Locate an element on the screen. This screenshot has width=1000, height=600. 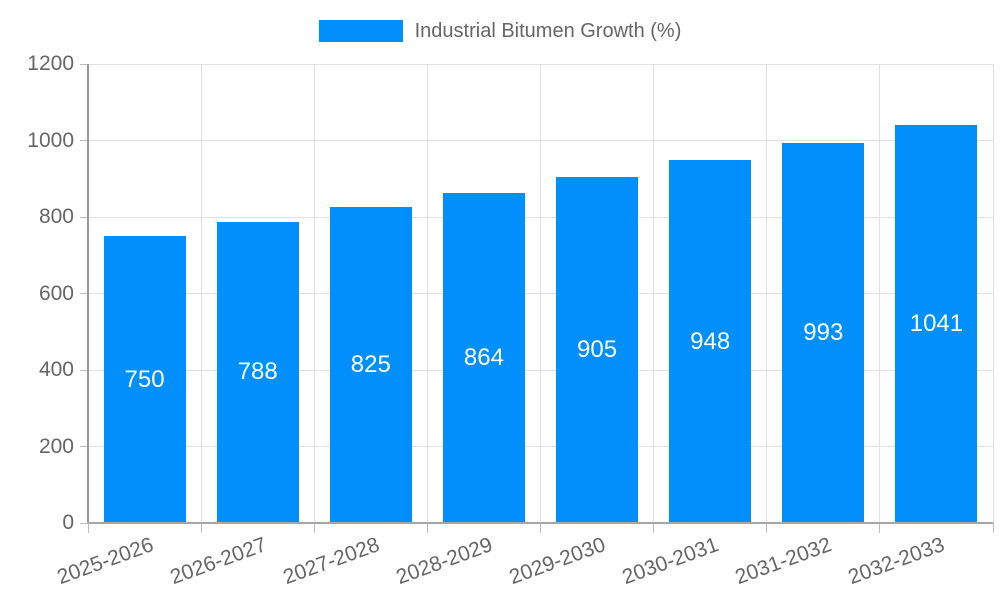
bar-value-label: 905 is located at coordinates (597, 349).